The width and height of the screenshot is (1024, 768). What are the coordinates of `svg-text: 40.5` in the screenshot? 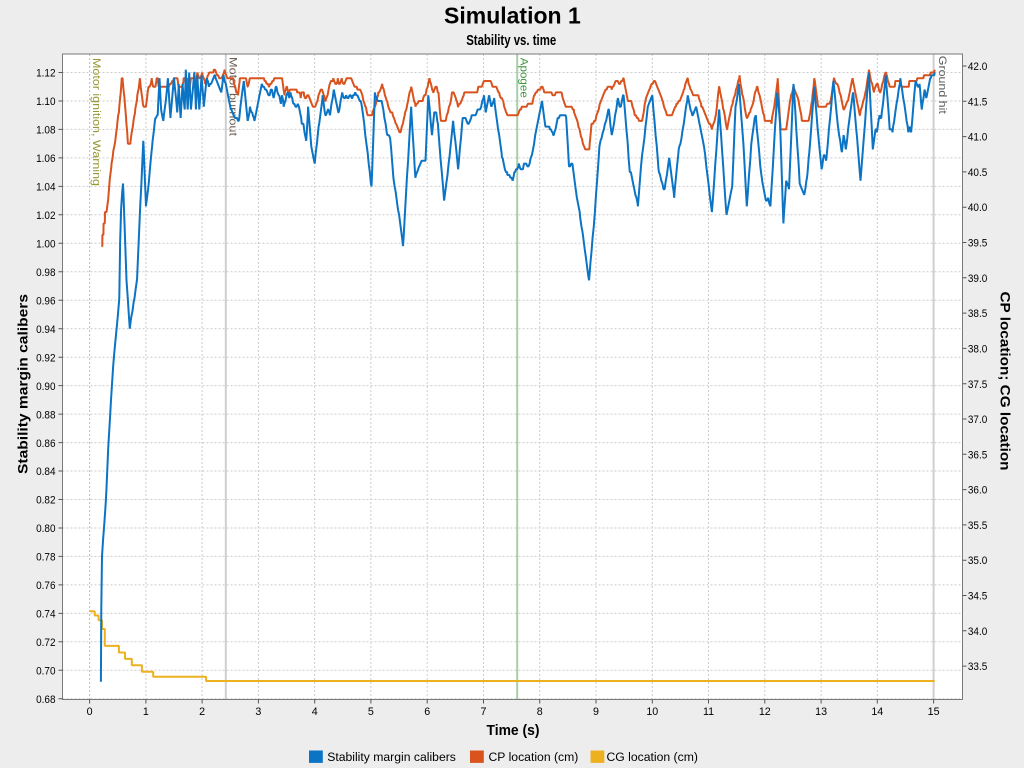 It's located at (977, 173).